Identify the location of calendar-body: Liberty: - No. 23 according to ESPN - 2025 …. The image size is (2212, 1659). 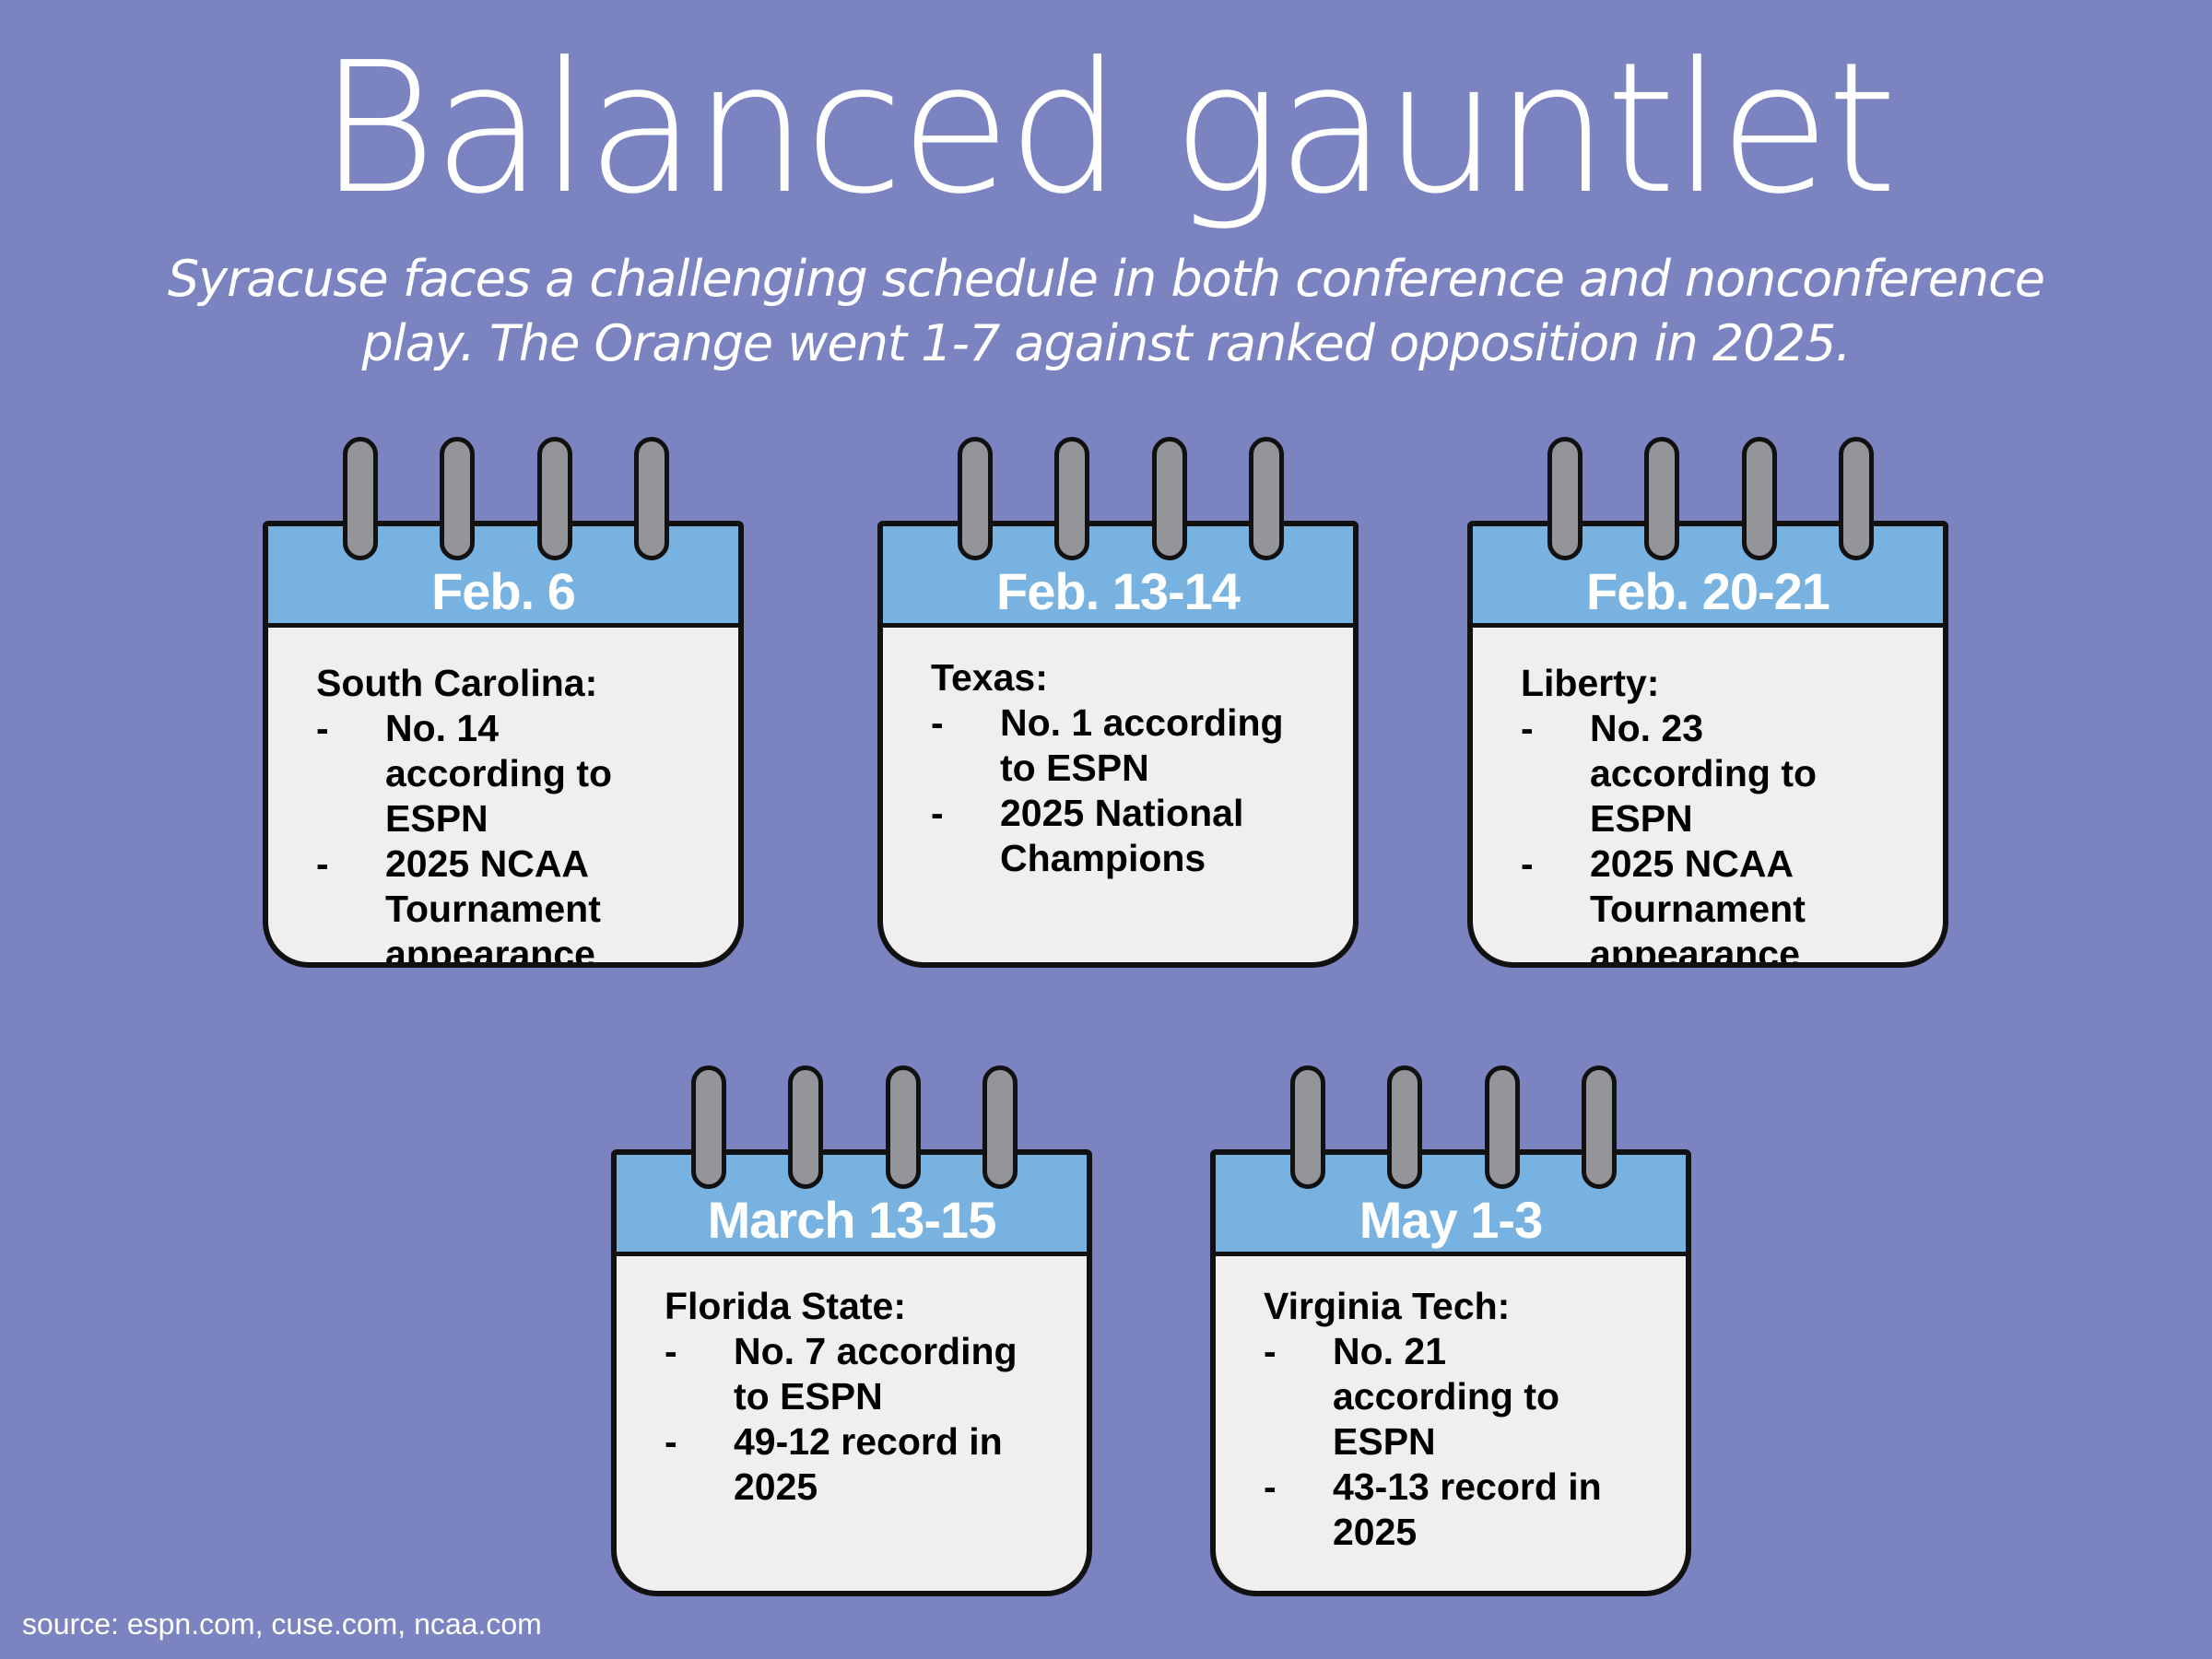
(1727, 814).